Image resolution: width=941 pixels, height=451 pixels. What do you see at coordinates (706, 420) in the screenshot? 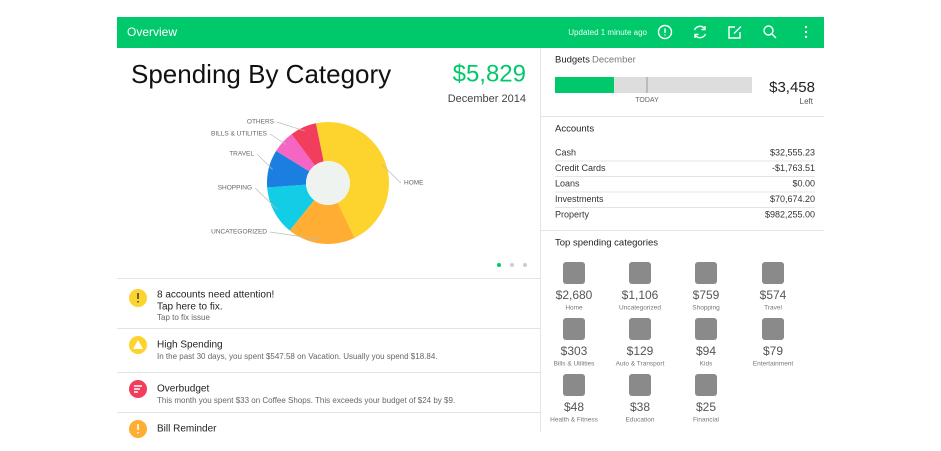
I see `category-label: Financial` at bounding box center [706, 420].